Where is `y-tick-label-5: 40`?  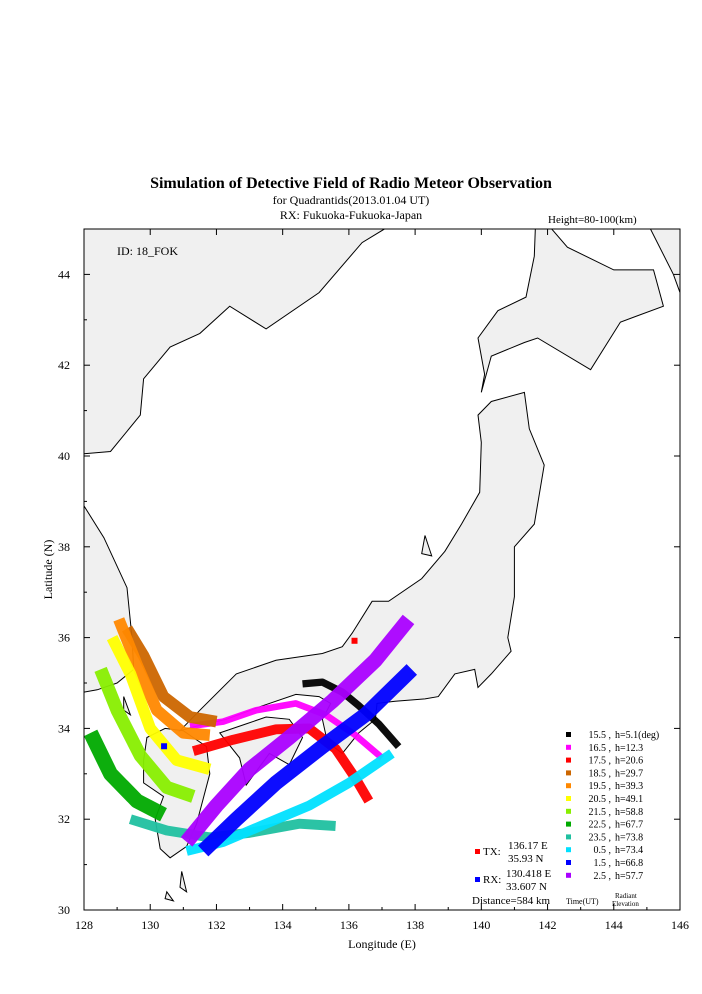 y-tick-label-5: 40 is located at coordinates (64, 456).